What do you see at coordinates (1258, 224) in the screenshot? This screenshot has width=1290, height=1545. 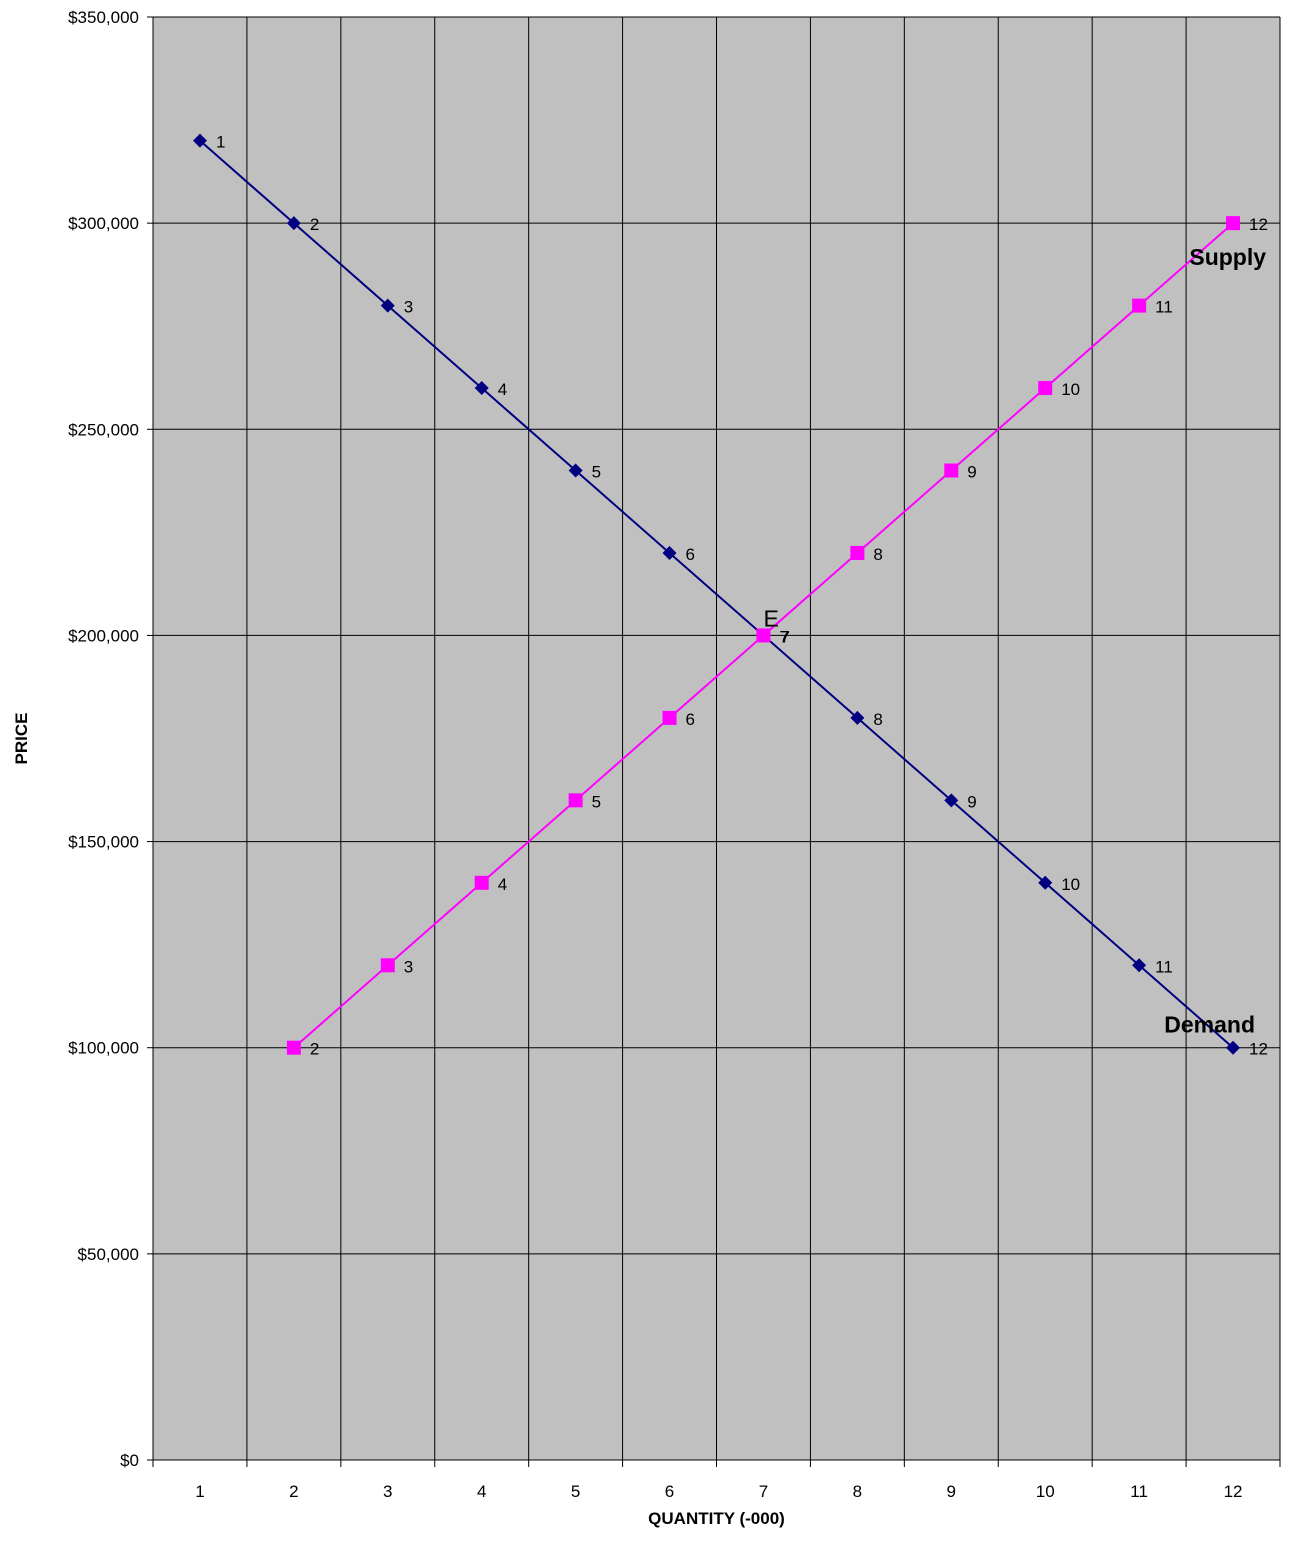 I see `supply-point-label: 12` at bounding box center [1258, 224].